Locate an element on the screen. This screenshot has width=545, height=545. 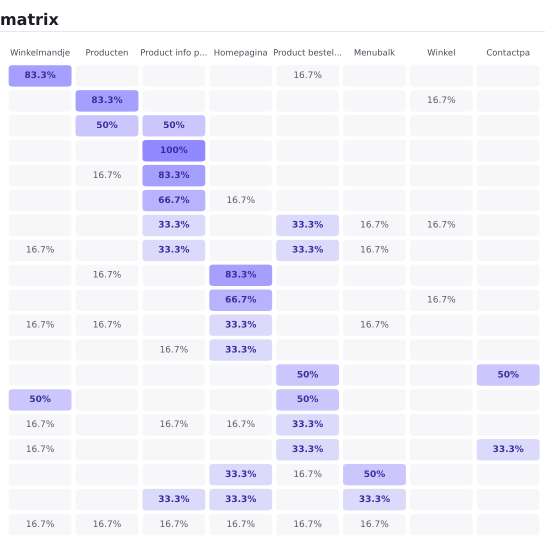
x-tick-label: Producten is located at coordinates (107, 53).